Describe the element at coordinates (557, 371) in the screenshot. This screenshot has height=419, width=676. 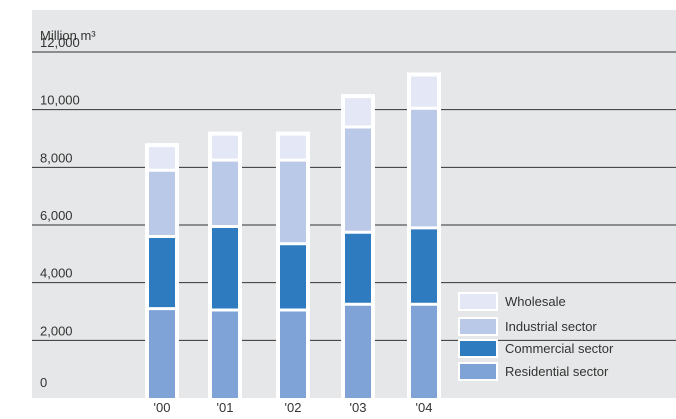
I see `legend-label: Residential sector` at that location.